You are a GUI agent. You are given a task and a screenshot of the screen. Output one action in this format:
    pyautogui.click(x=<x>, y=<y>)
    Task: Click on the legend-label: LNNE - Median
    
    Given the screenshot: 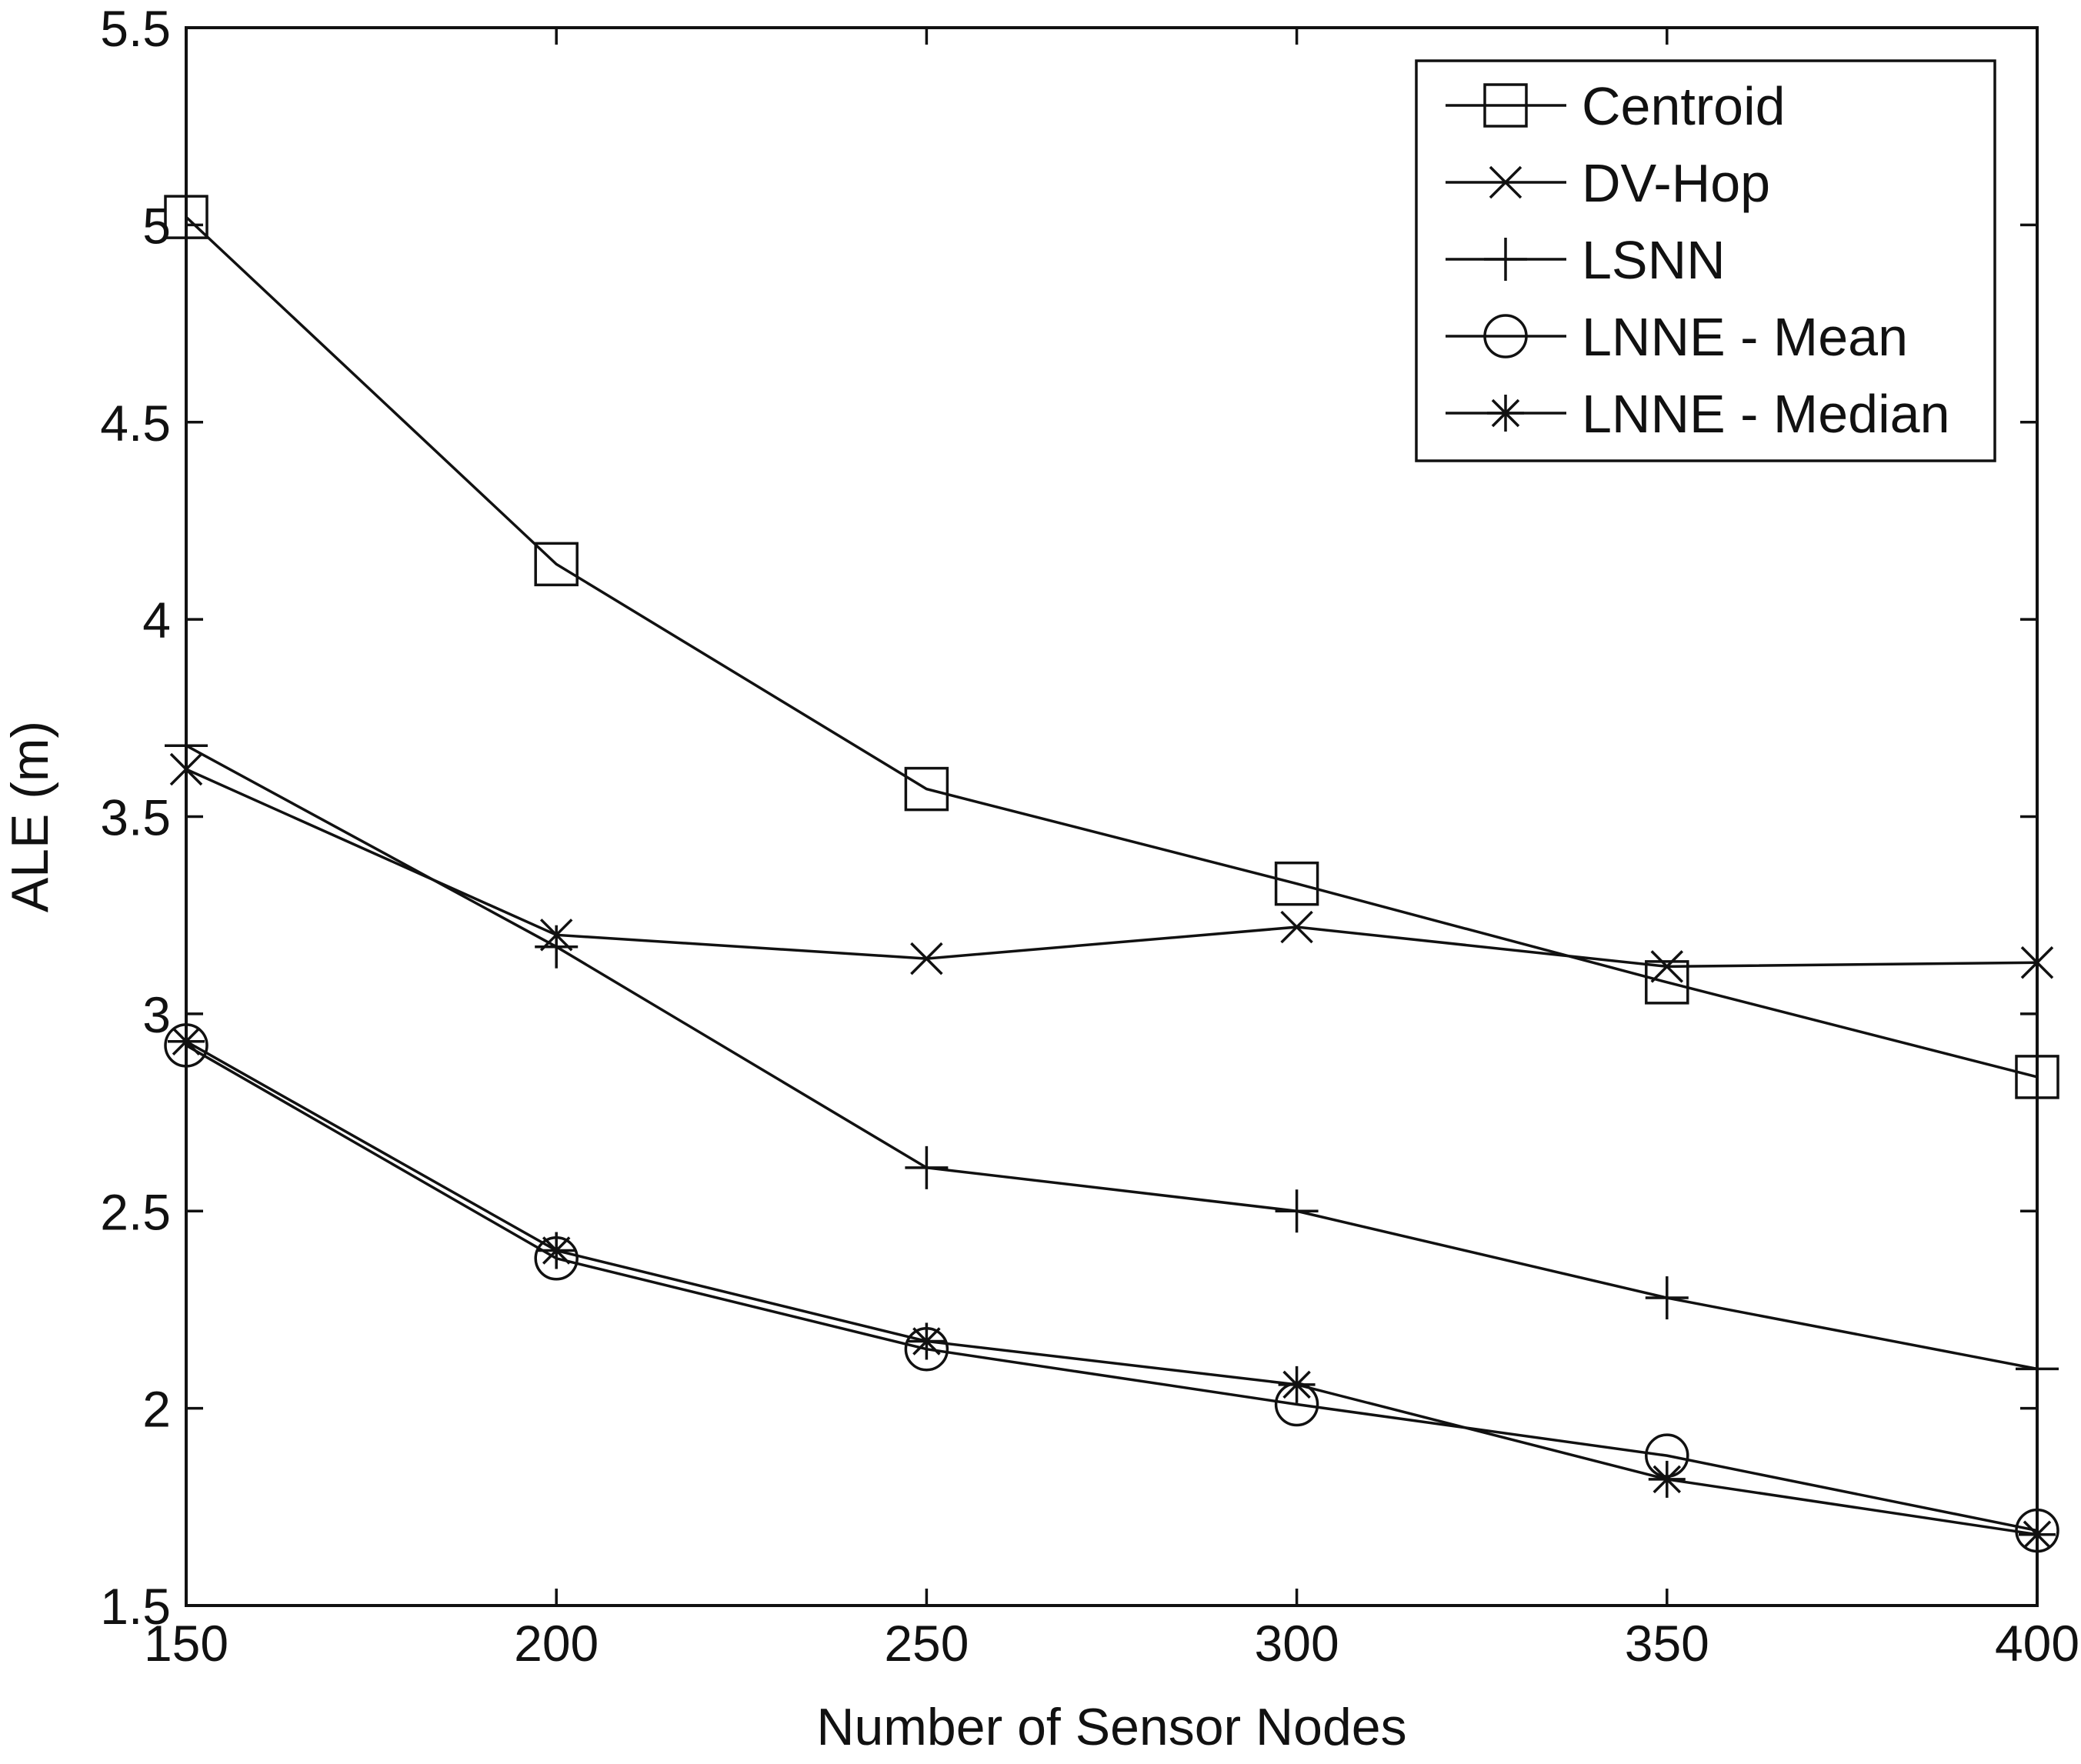 What is the action you would take?
    pyautogui.click(x=1766, y=414)
    